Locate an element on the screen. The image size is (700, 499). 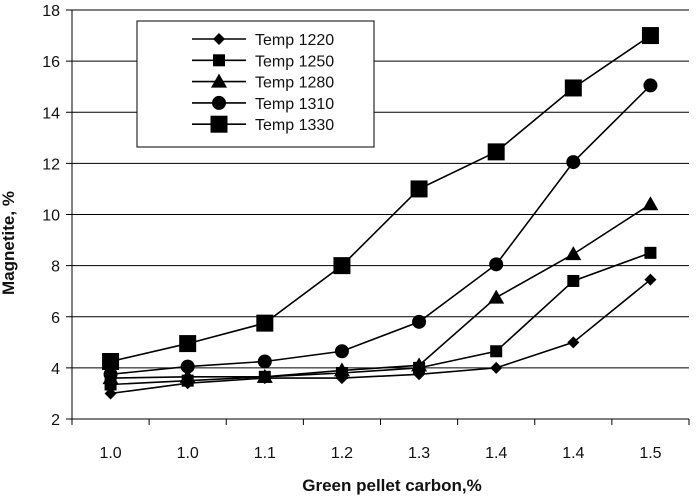
legend-item: Temp 1280 is located at coordinates (263, 82).